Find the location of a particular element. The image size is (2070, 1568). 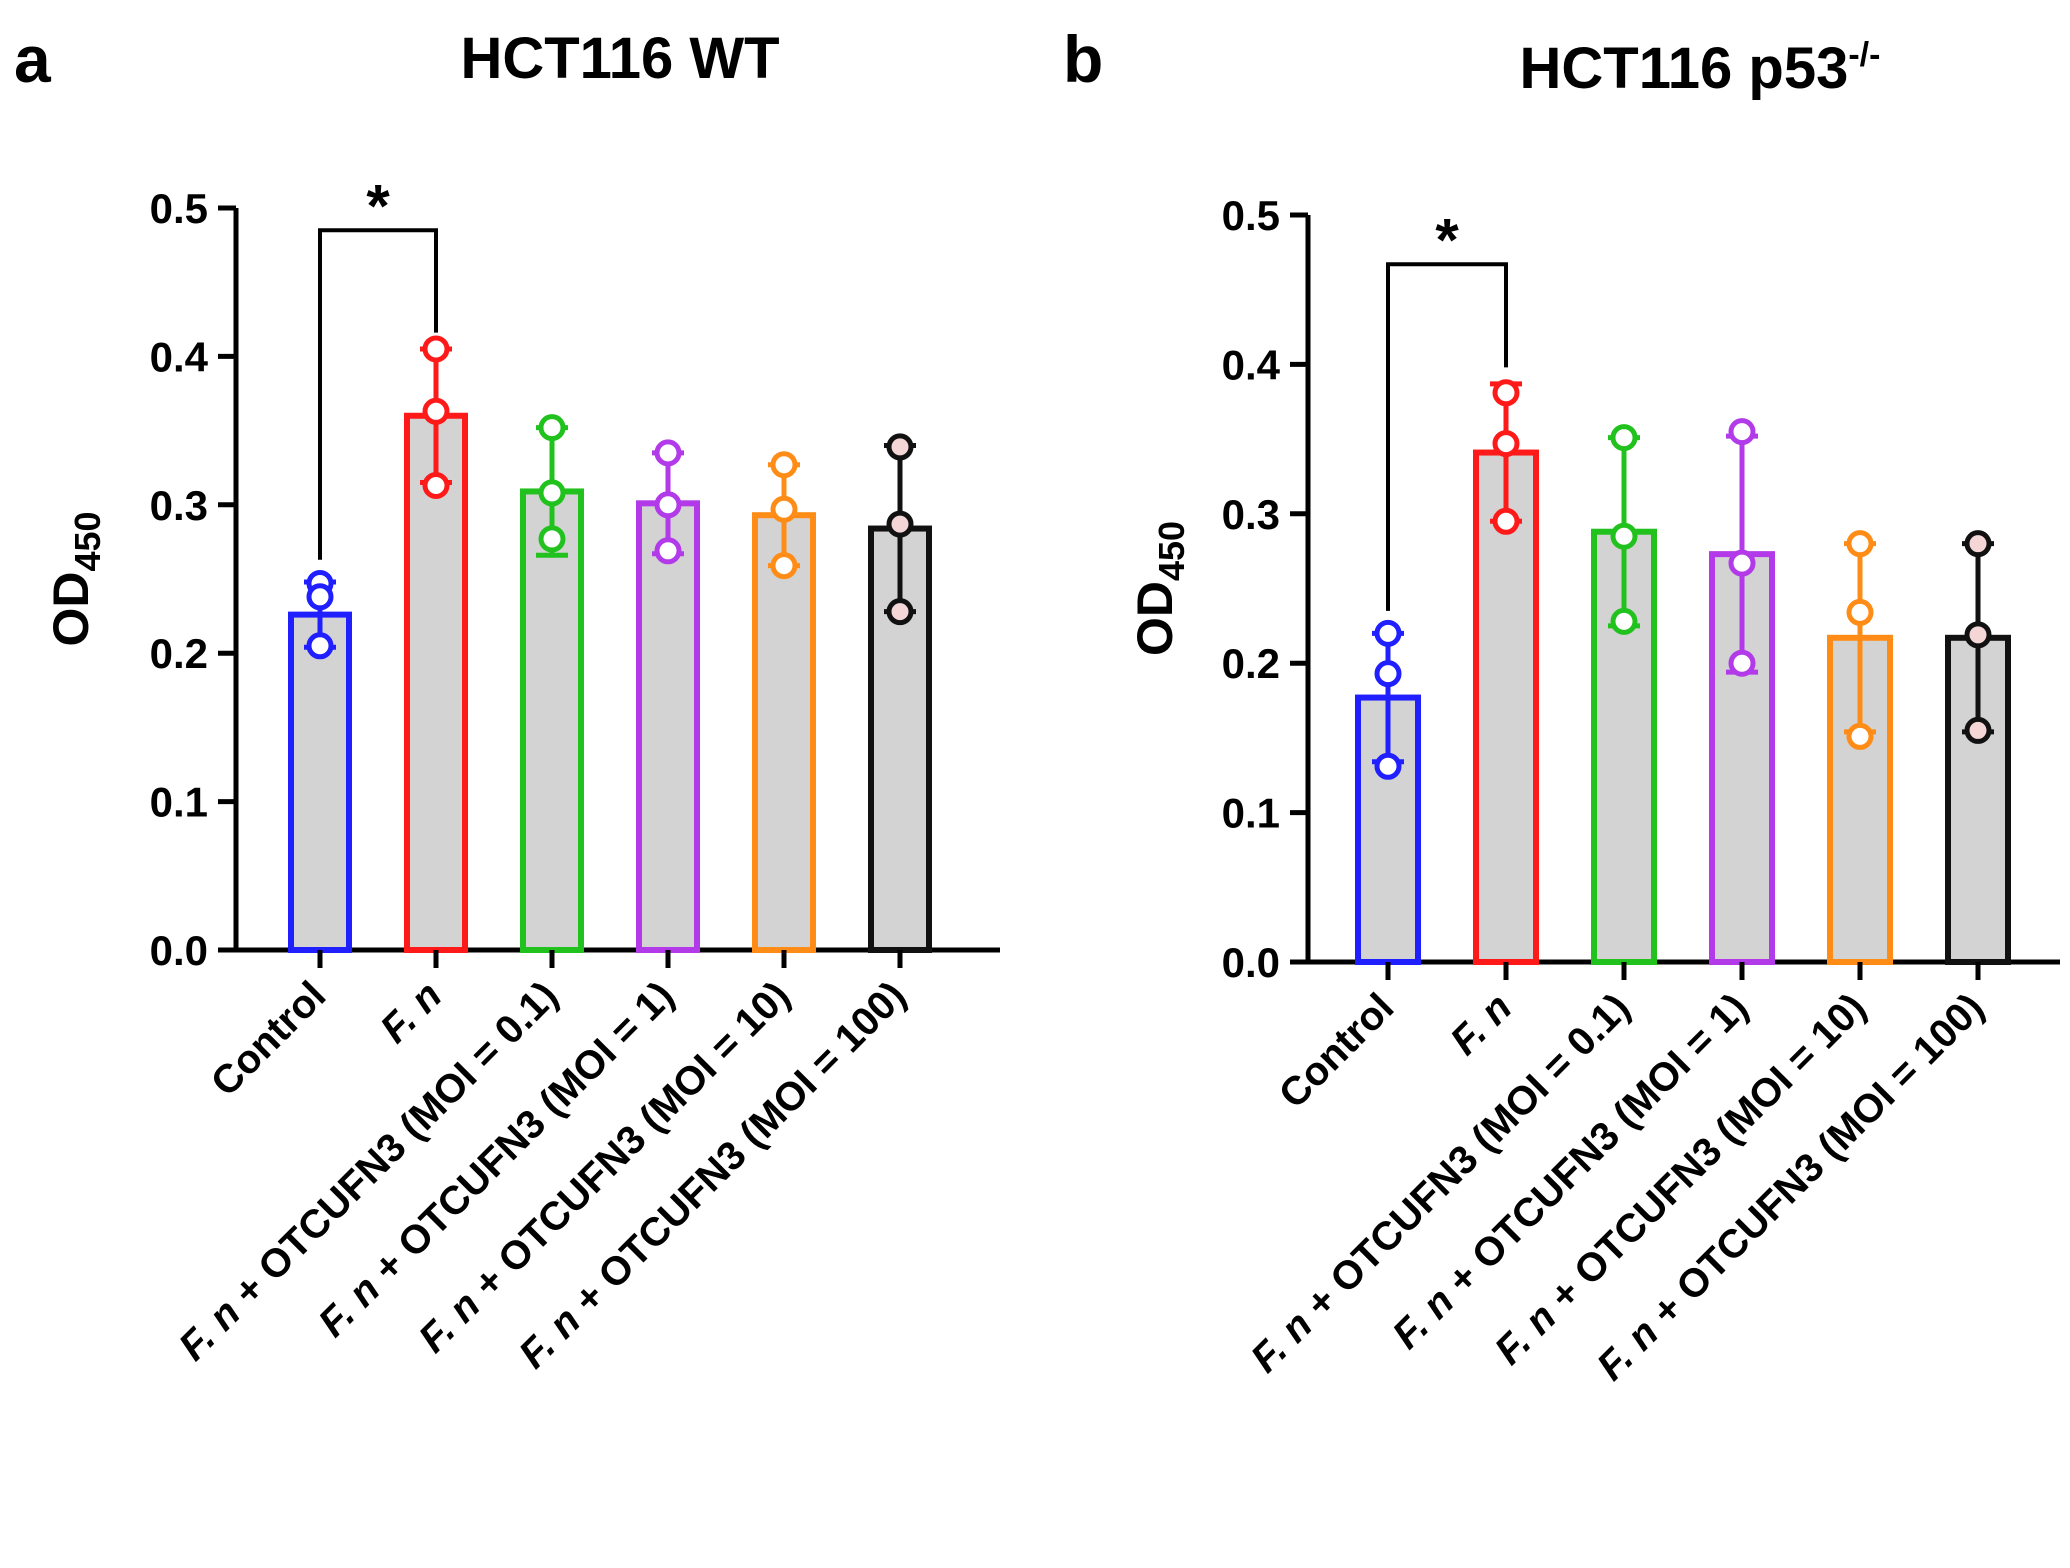

chart-title-superscript: -/- is located at coordinates (1864, 55).